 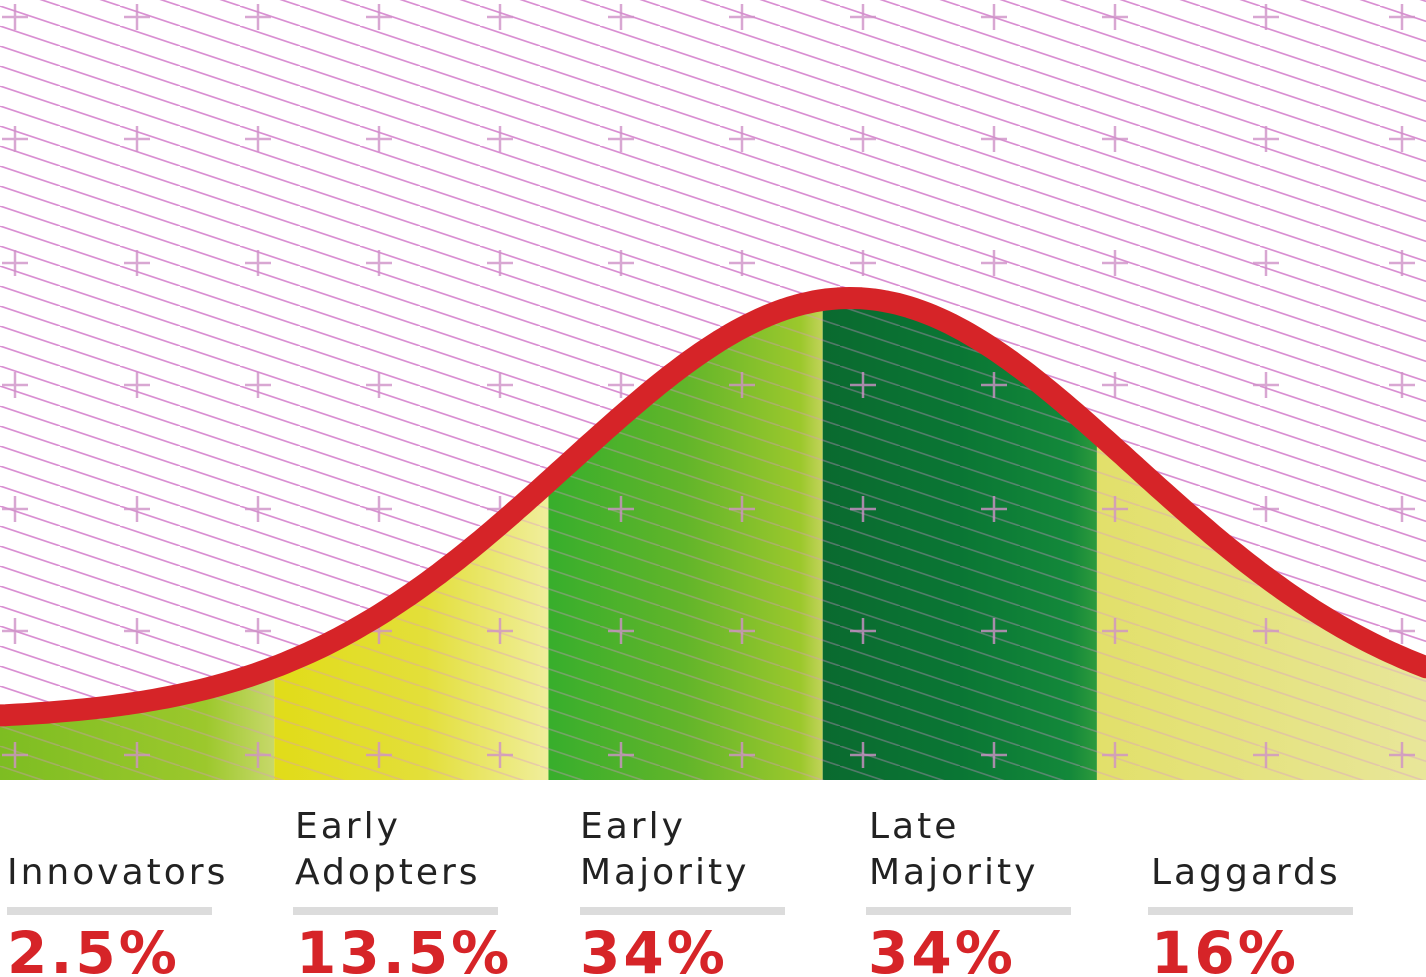 What do you see at coordinates (633, 826) in the screenshot?
I see `label-early-majority-line1: Early` at bounding box center [633, 826].